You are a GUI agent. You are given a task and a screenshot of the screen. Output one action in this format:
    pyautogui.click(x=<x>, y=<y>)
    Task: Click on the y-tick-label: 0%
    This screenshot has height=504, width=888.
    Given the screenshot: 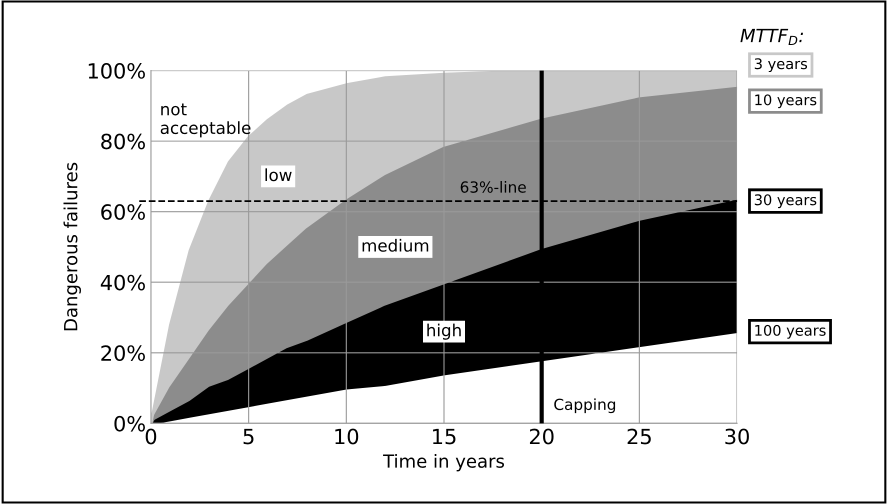 What is the action you would take?
    pyautogui.click(x=129, y=424)
    